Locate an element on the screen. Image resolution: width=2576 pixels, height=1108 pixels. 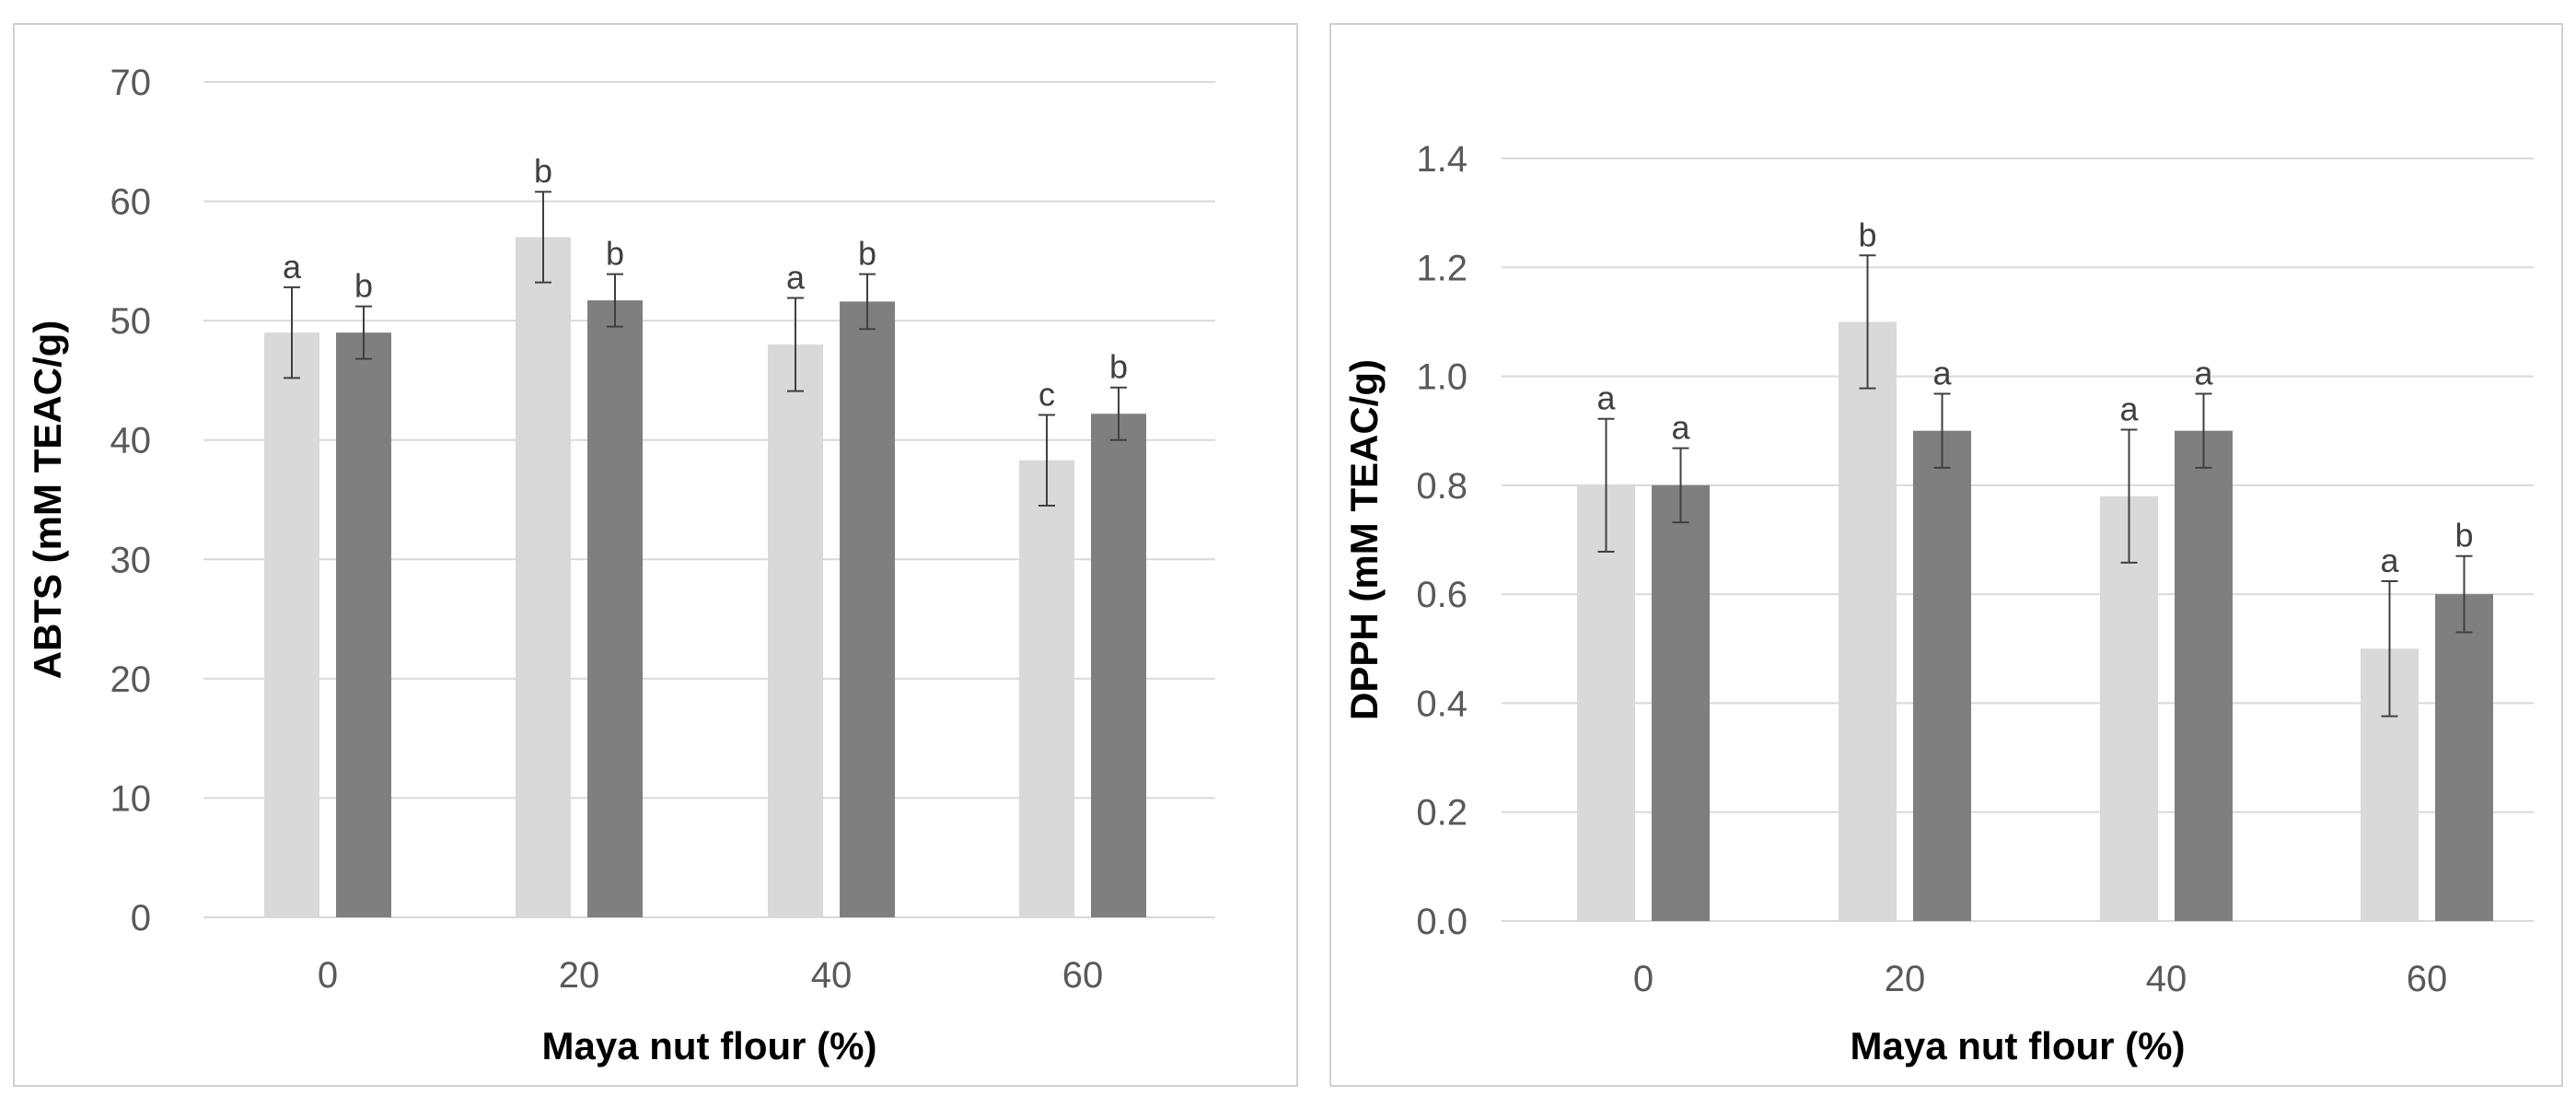
dpph-y-tick-label: 1.0 is located at coordinates (1442, 377).